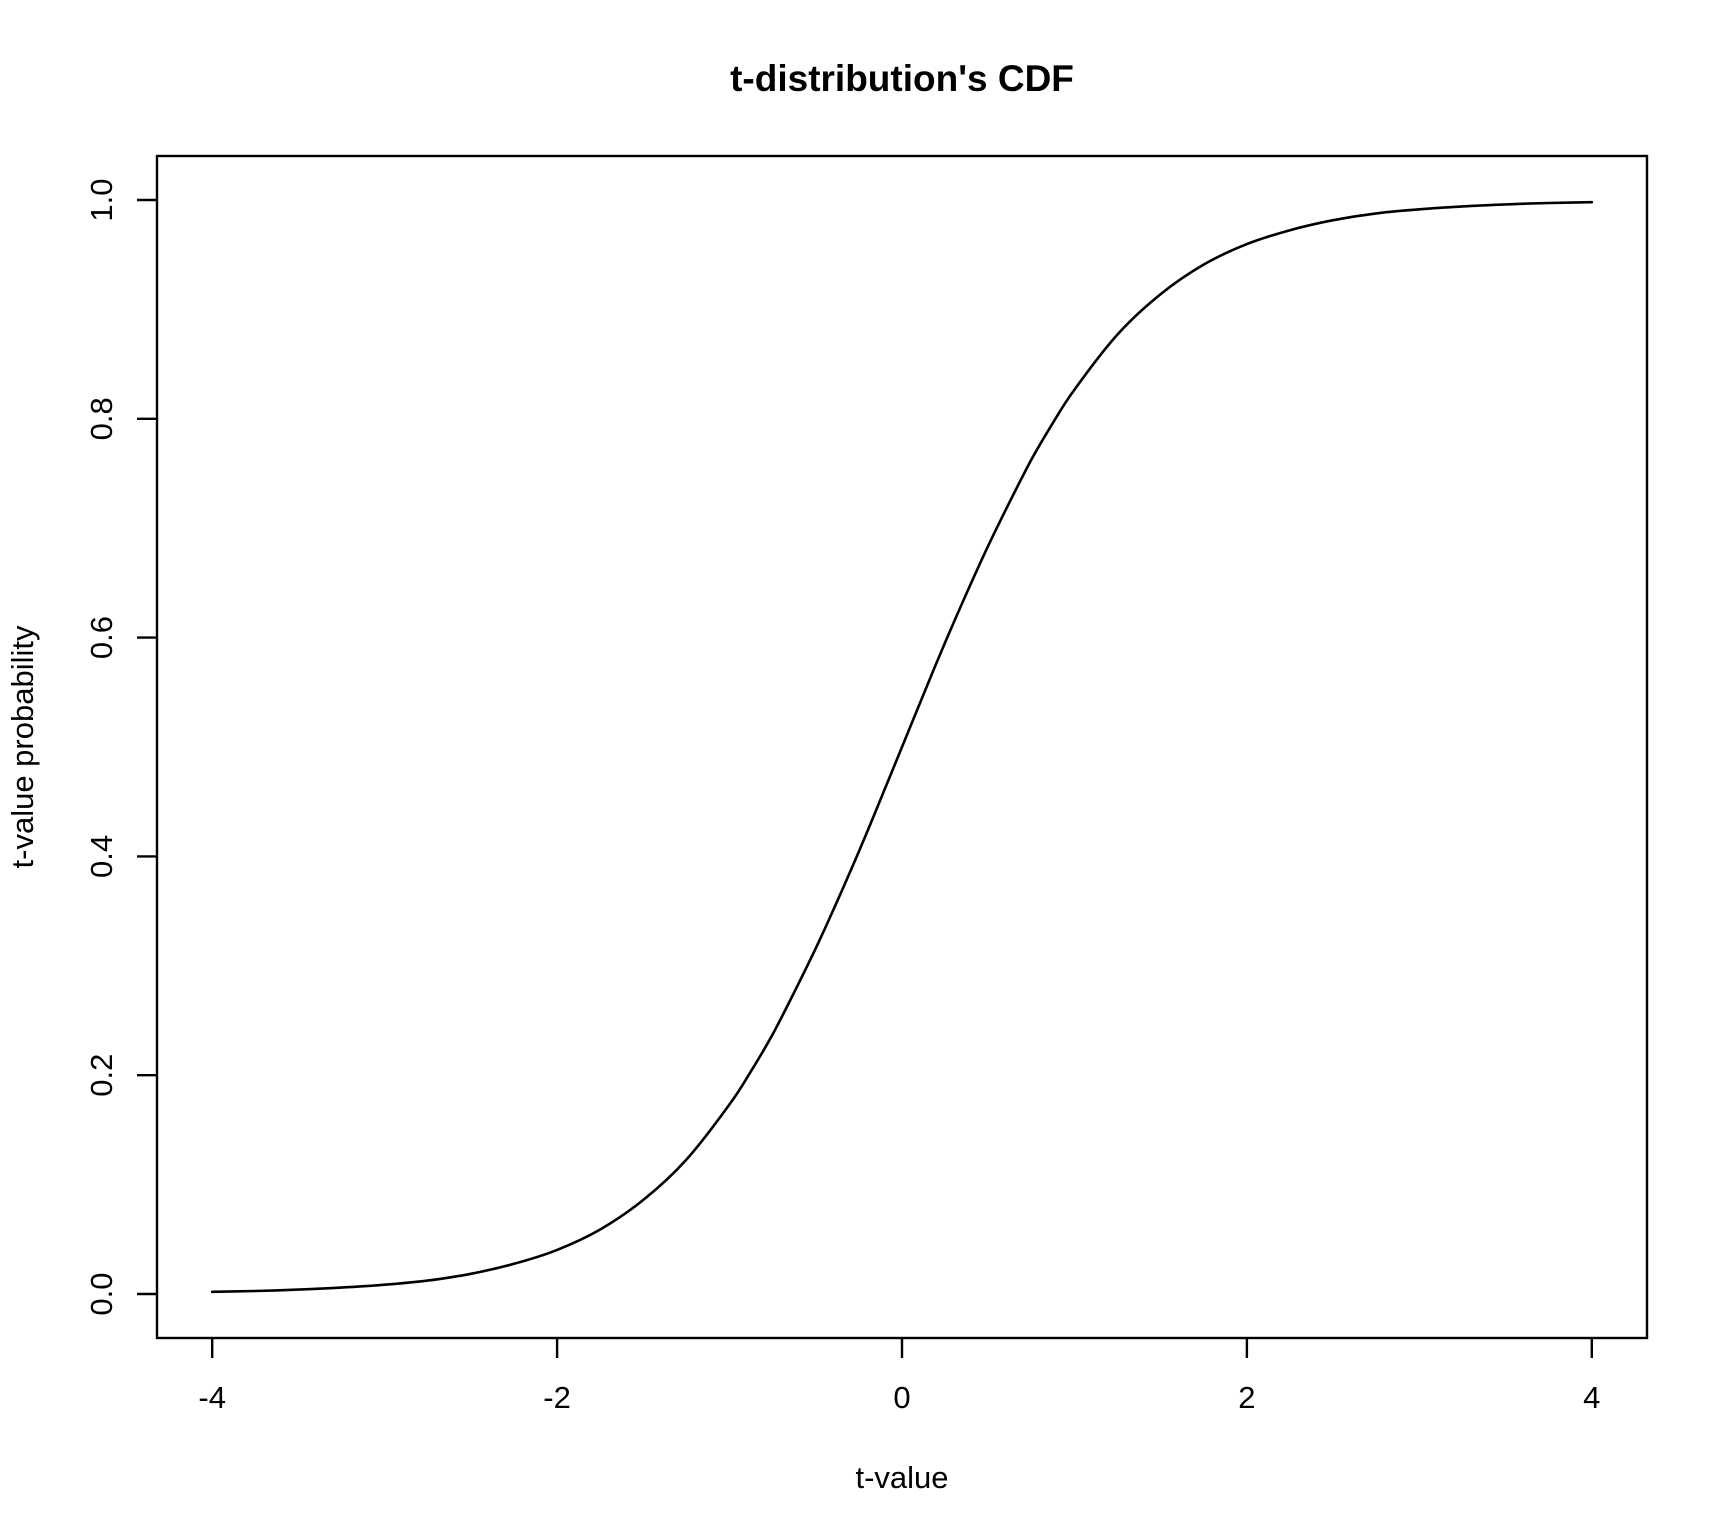 The height and width of the screenshot is (1536, 1728). Describe the element at coordinates (902, 78) in the screenshot. I see `chart-title: t-distribution's CDF` at that location.